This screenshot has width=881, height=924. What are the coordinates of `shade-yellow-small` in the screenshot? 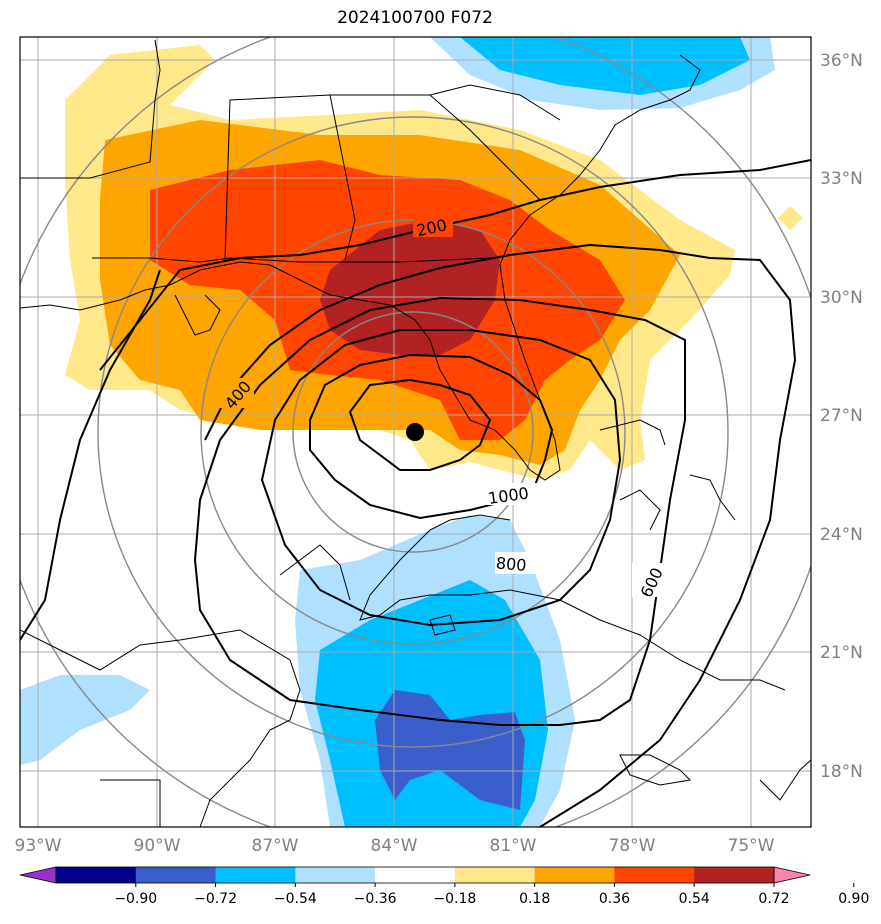 It's located at (790, 218).